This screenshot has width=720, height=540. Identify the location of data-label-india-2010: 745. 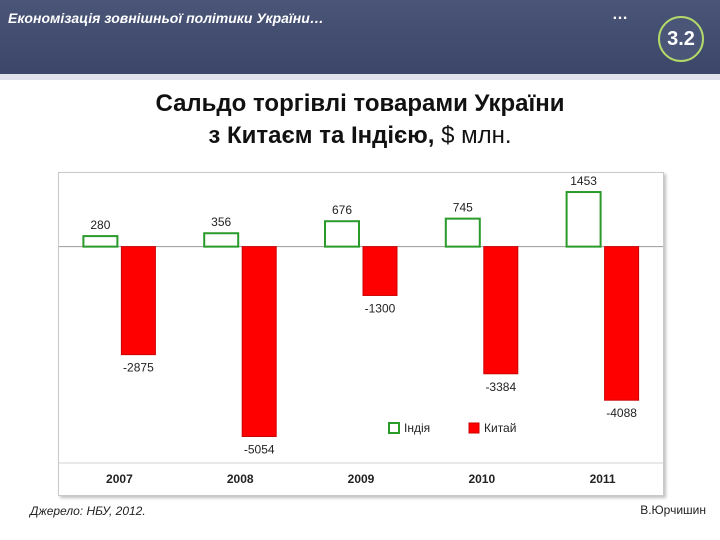
(463, 208).